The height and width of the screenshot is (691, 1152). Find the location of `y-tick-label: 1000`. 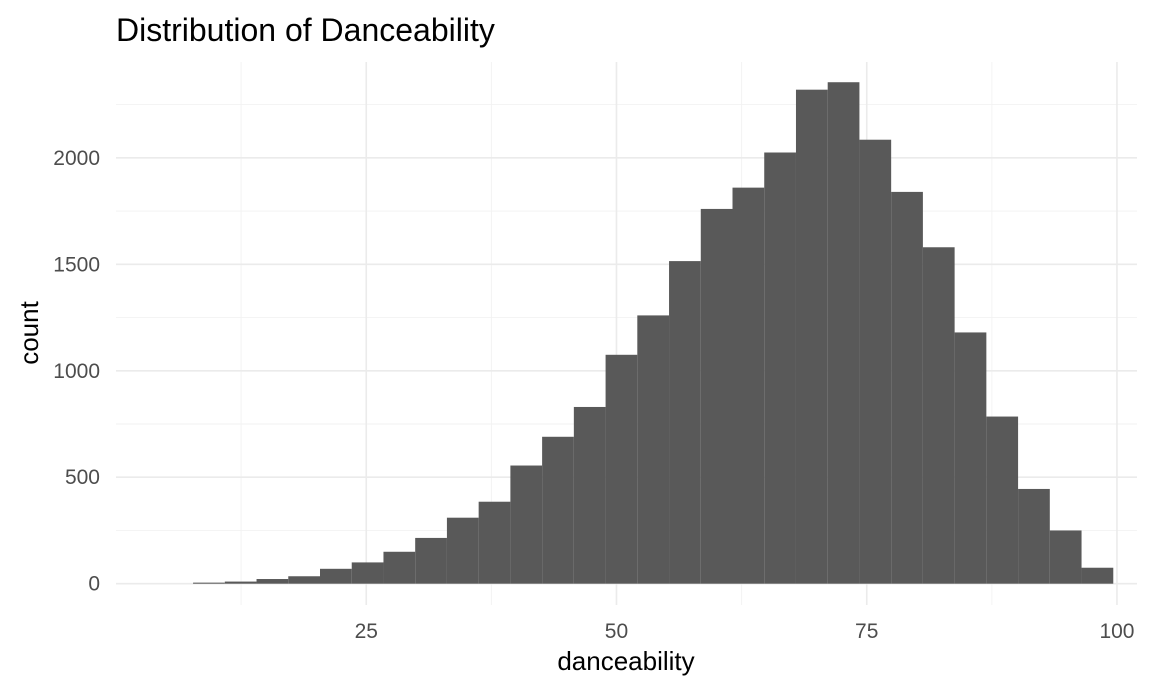

y-tick-label: 1000 is located at coordinates (76, 371).